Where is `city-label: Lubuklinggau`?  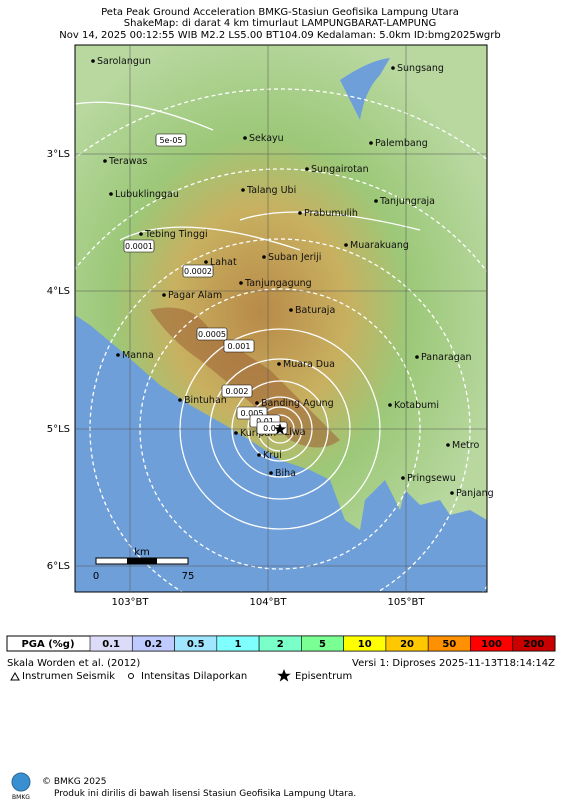 city-label: Lubuklinggau is located at coordinates (147, 194).